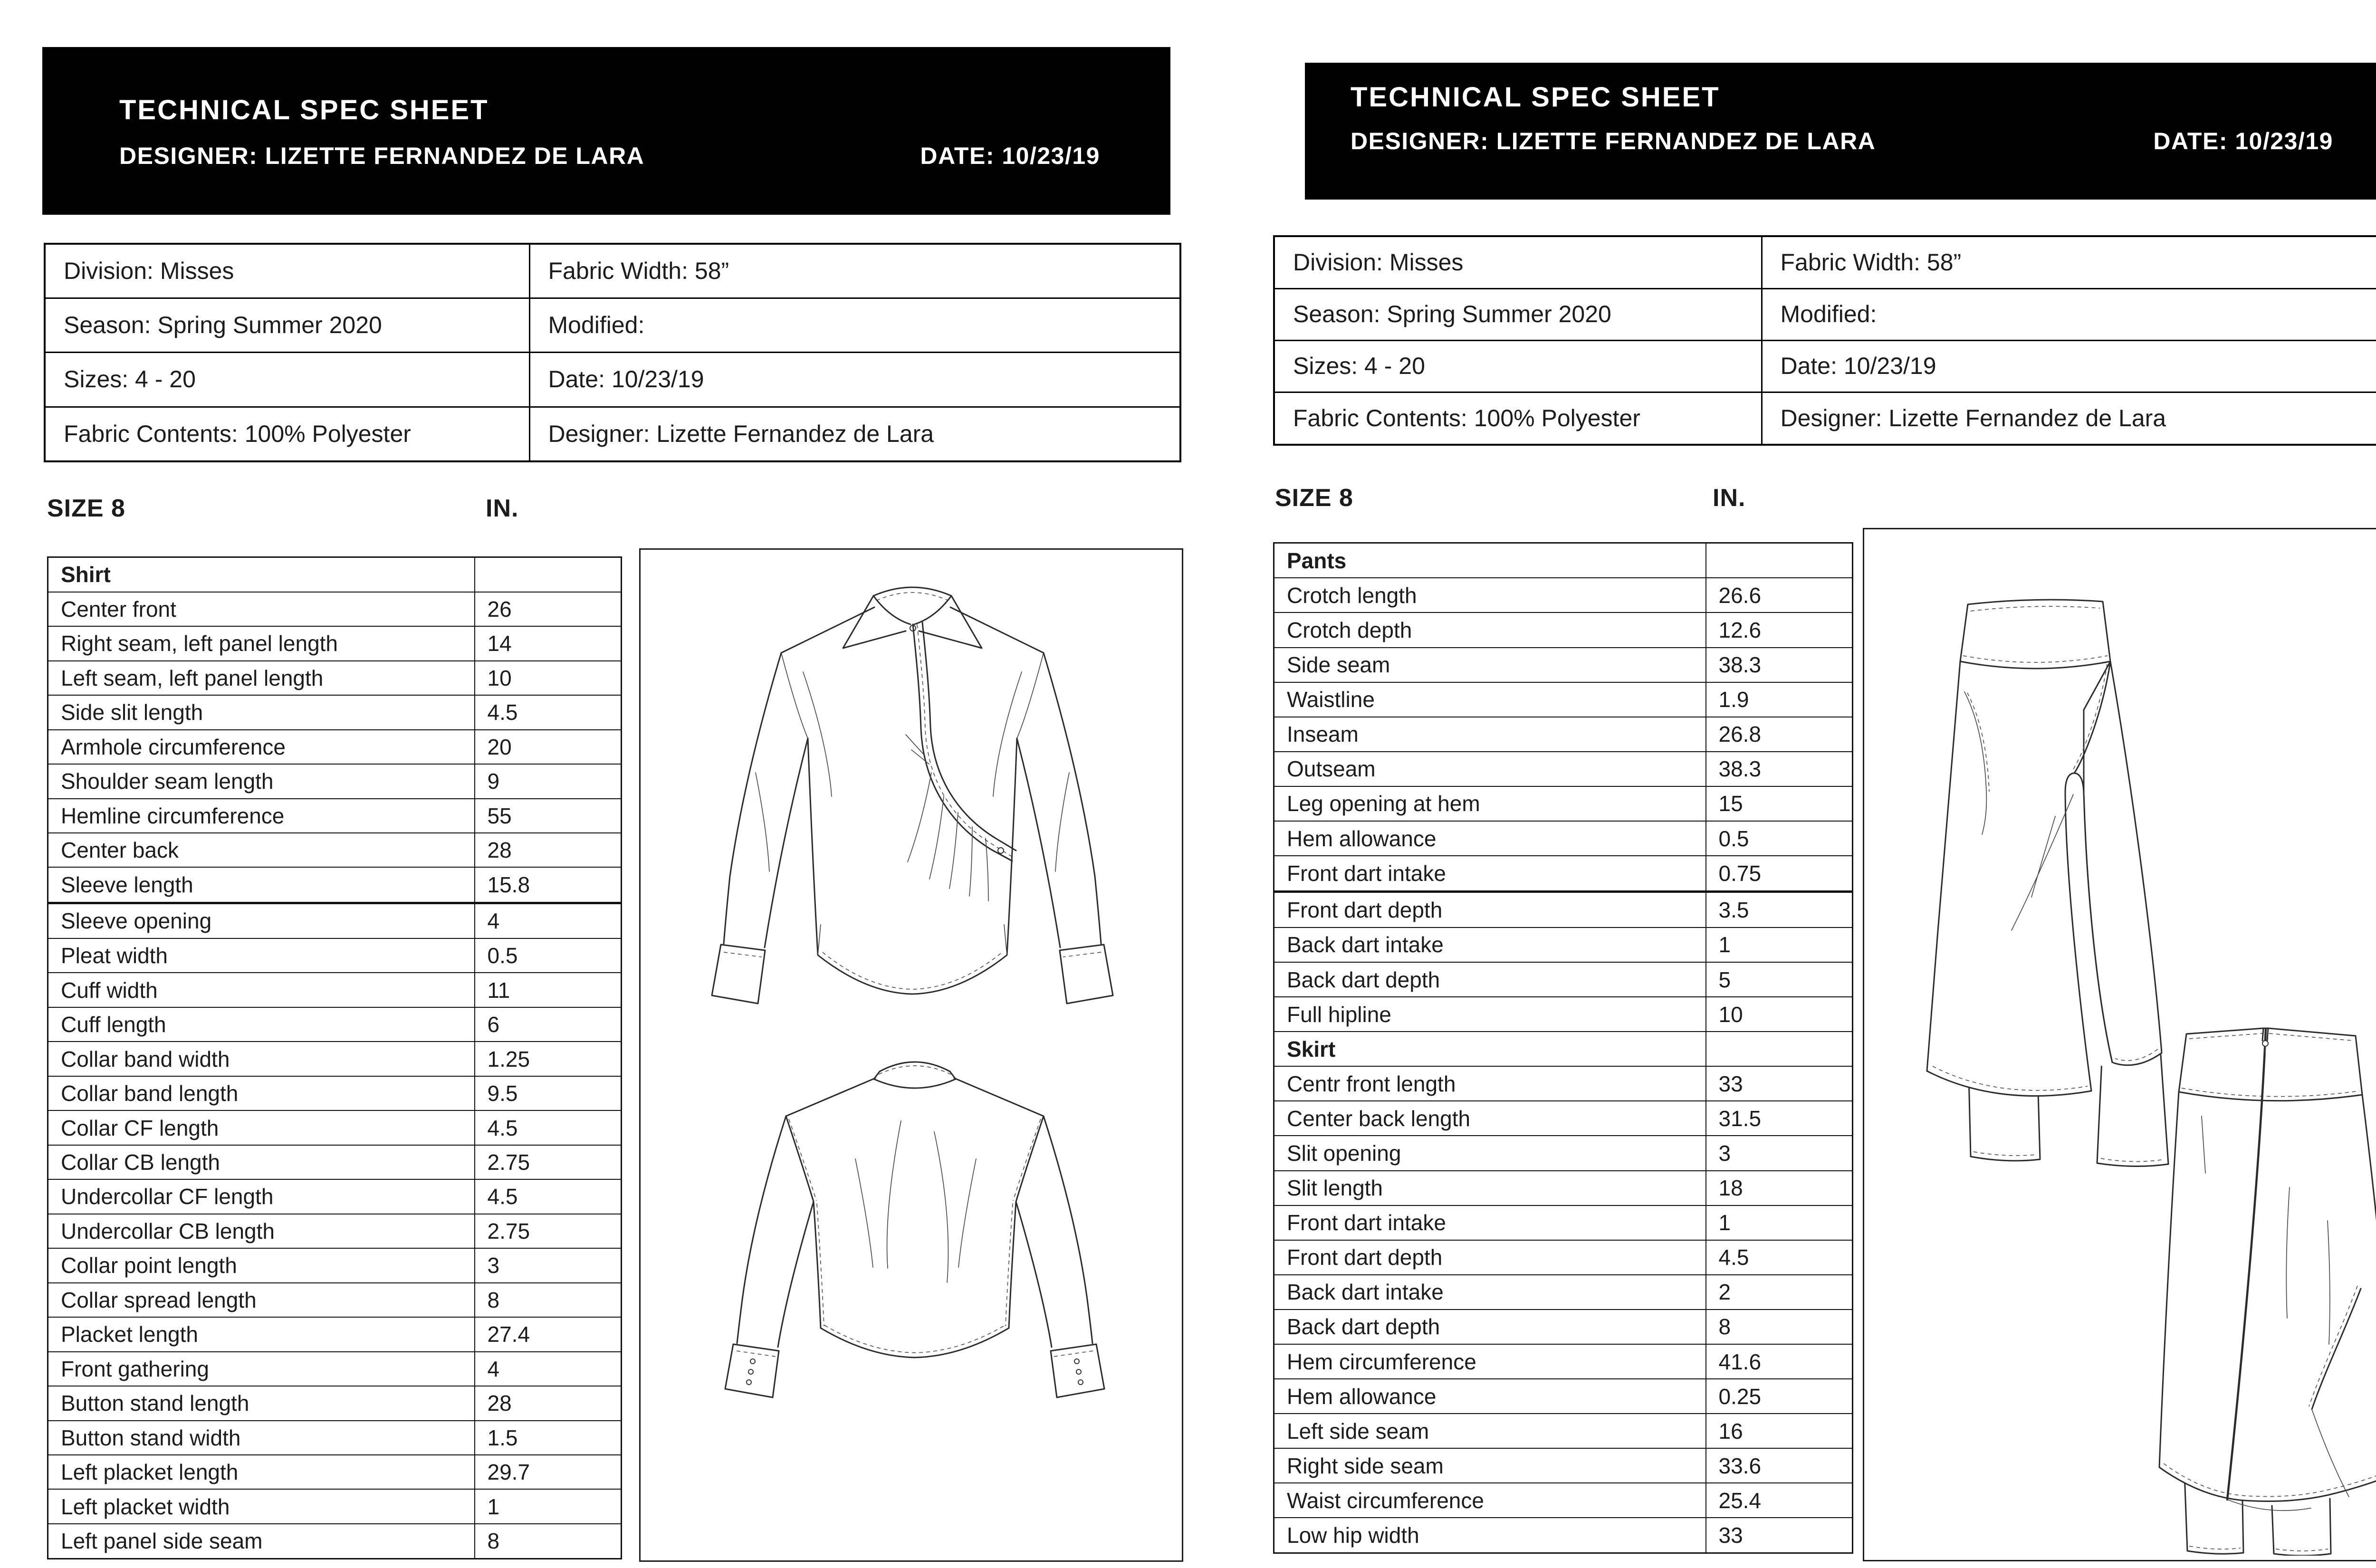  Describe the element at coordinates (1489, 1014) in the screenshot. I see `measurement-name: Full hipline` at that location.